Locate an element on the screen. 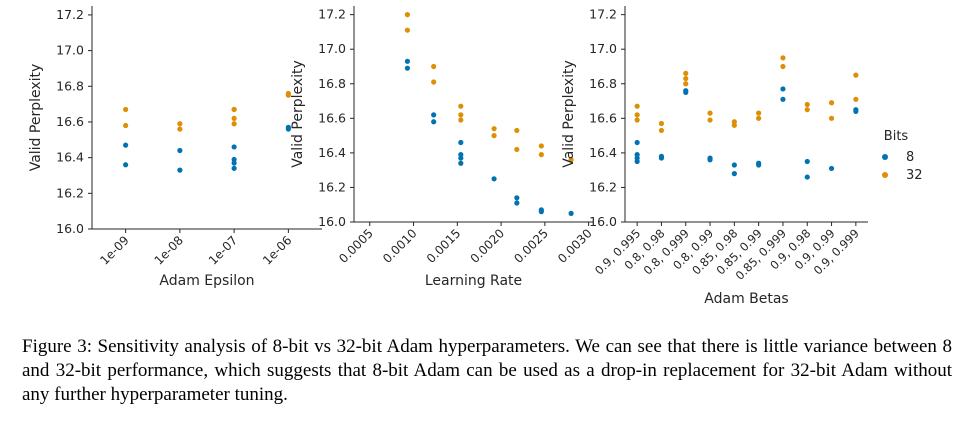  x-tick-label-0.0010: 0.0010 is located at coordinates (400, 246).